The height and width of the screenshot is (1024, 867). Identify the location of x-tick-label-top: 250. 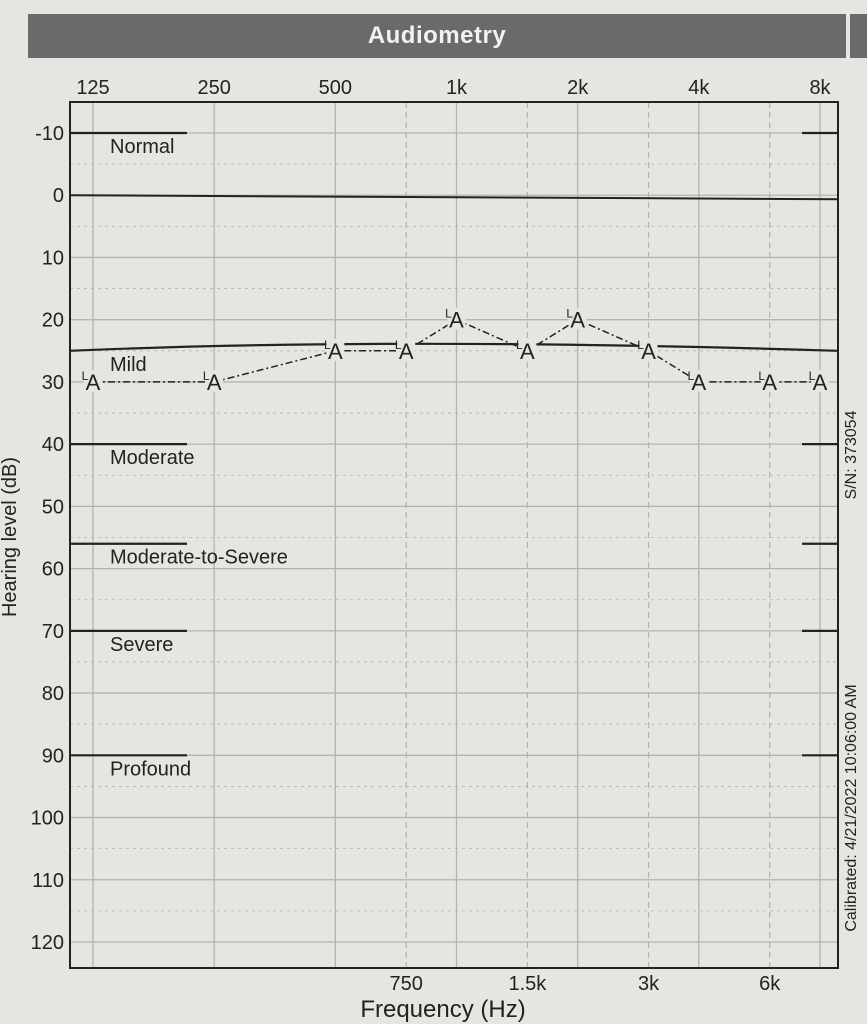
(213, 88).